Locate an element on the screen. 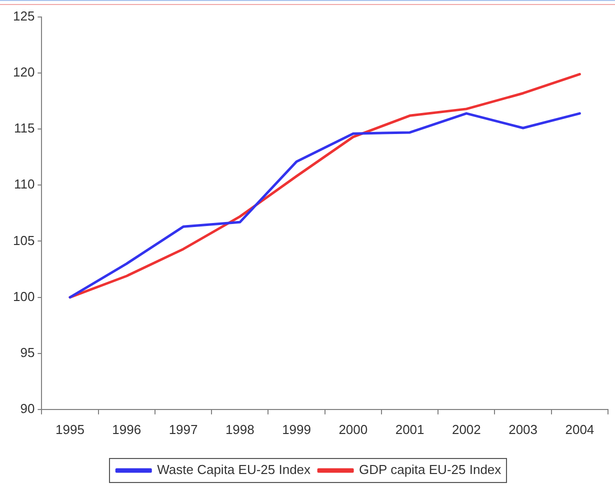 The height and width of the screenshot is (487, 615). y-tick-label: 120 is located at coordinates (23, 72).